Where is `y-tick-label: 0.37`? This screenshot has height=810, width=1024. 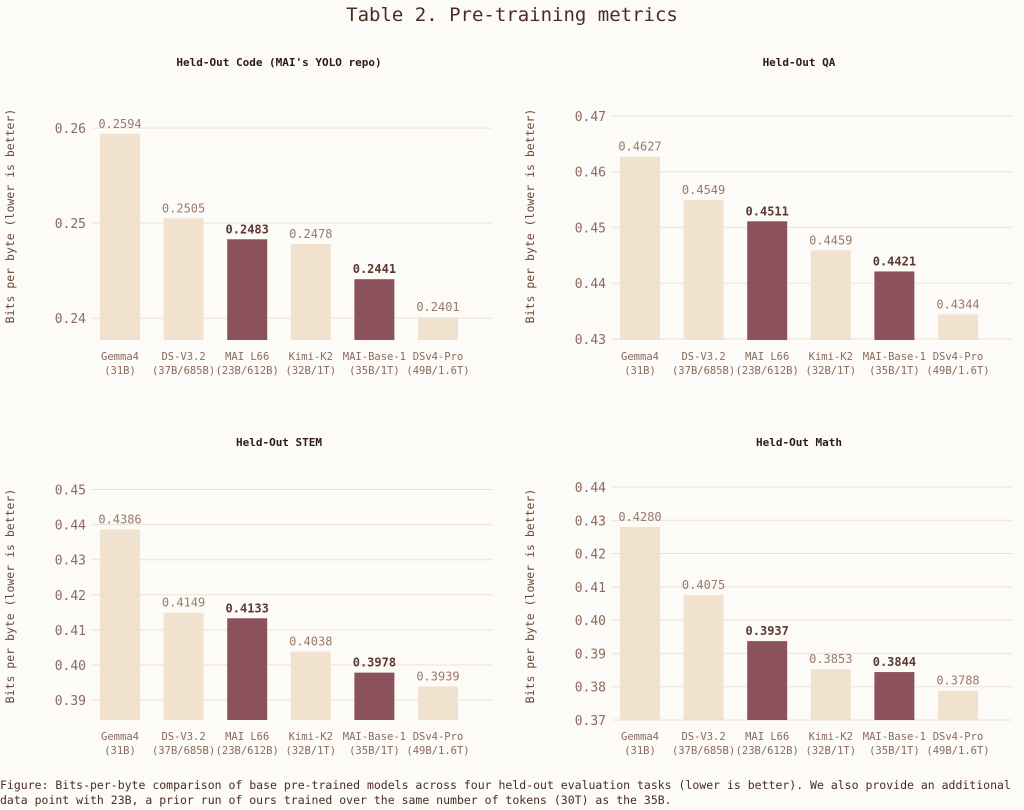 y-tick-label: 0.37 is located at coordinates (590, 721).